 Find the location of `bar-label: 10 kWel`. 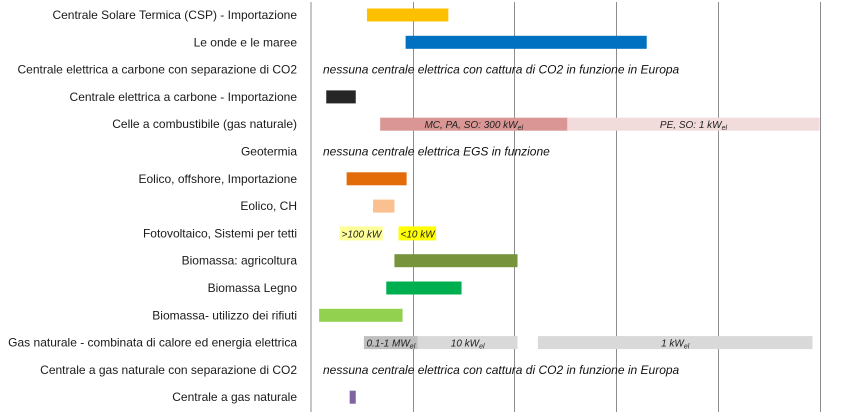

bar-label: 10 kWel is located at coordinates (468, 345).